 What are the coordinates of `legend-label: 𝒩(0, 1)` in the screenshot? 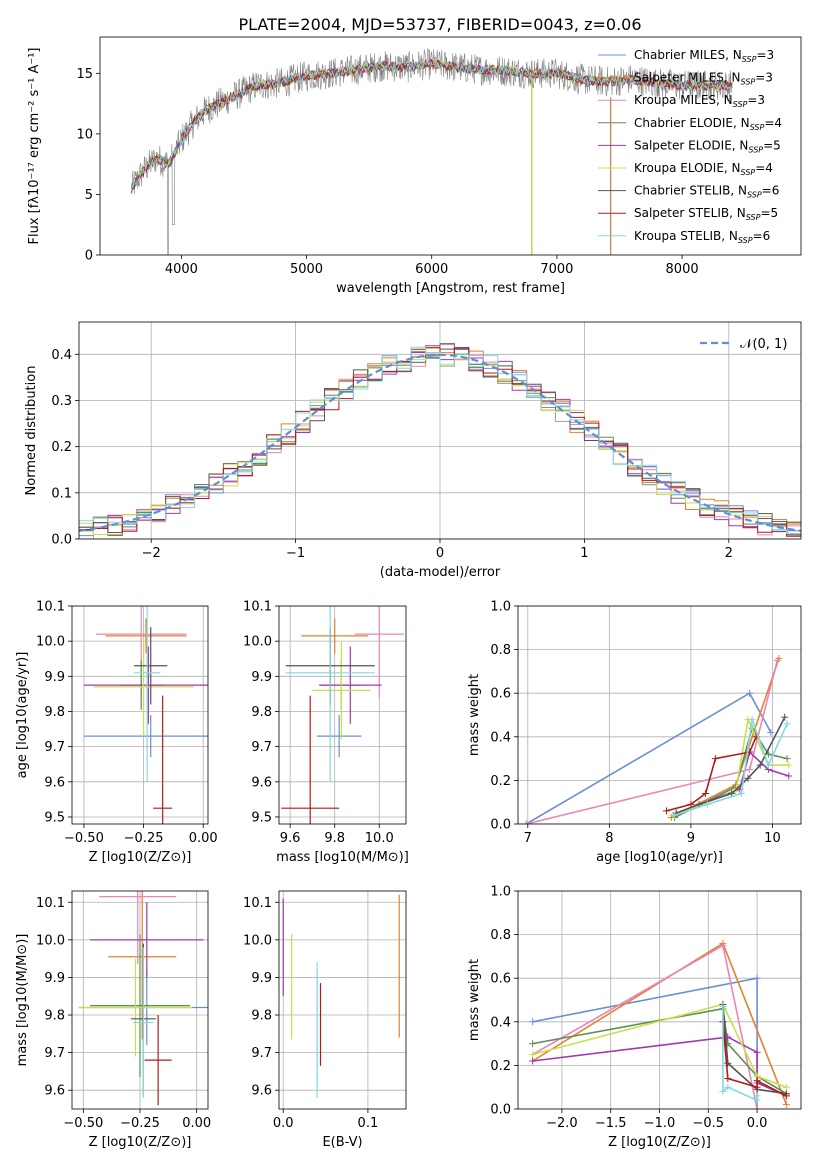 It's located at (763, 344).